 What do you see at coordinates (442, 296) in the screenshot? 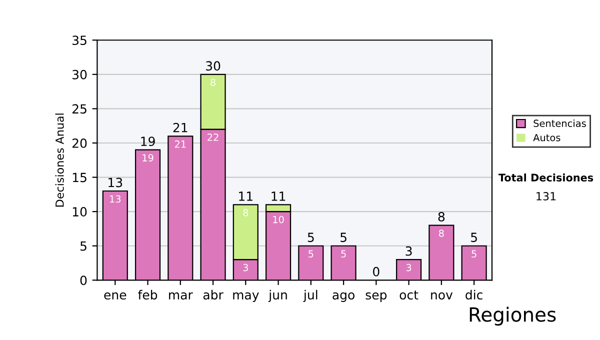
I see `x-tick-label: nov` at bounding box center [442, 296].